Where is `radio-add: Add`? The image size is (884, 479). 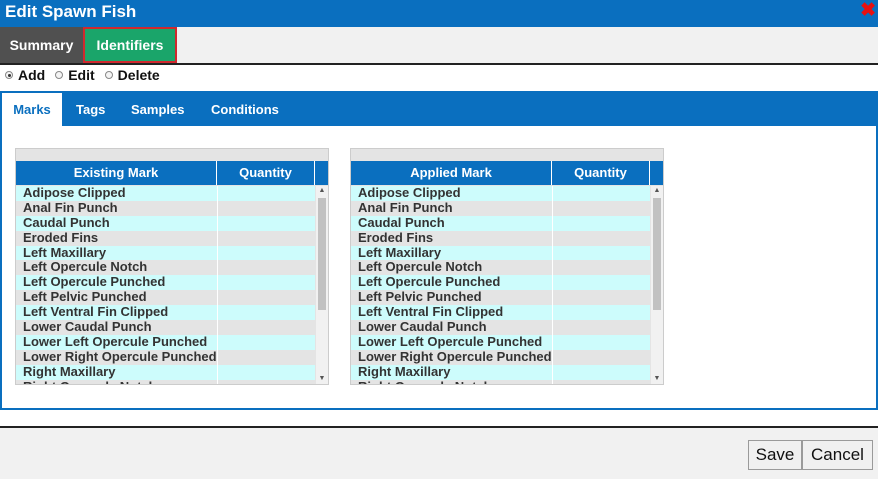
radio-add: Add is located at coordinates (25, 75).